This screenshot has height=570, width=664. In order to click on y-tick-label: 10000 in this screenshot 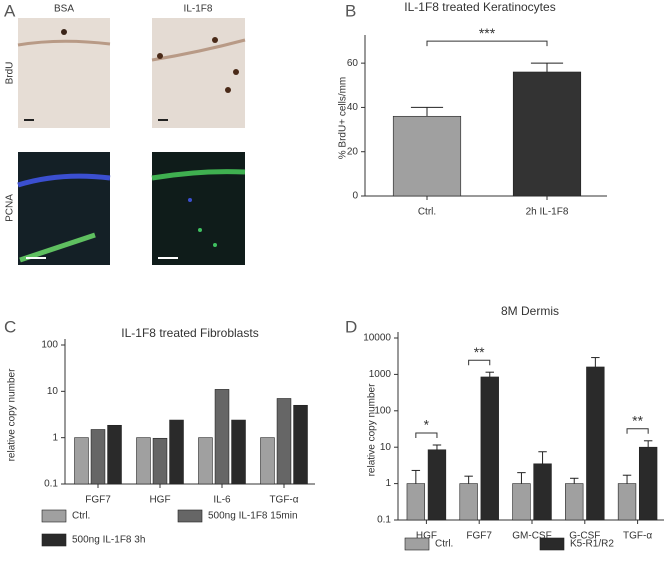, I will do `click(377, 338)`.